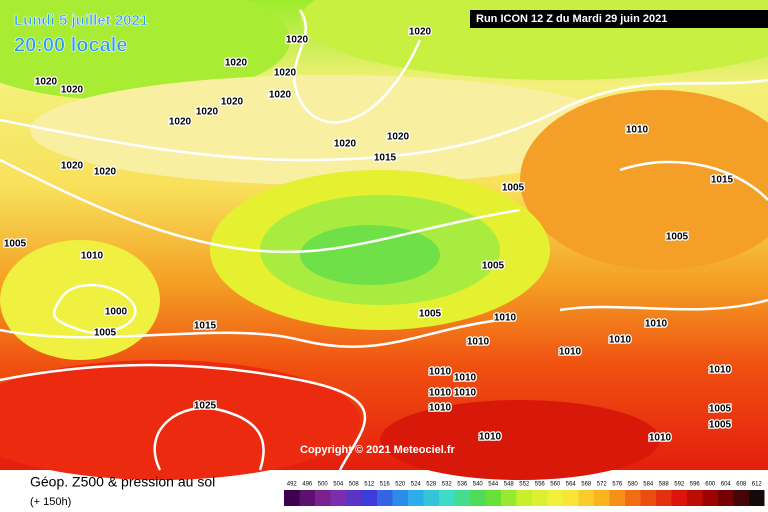 Image resolution: width=768 pixels, height=512 pixels. Describe the element at coordinates (400, 485) in the screenshot. I see `scale-label: 520` at that location.